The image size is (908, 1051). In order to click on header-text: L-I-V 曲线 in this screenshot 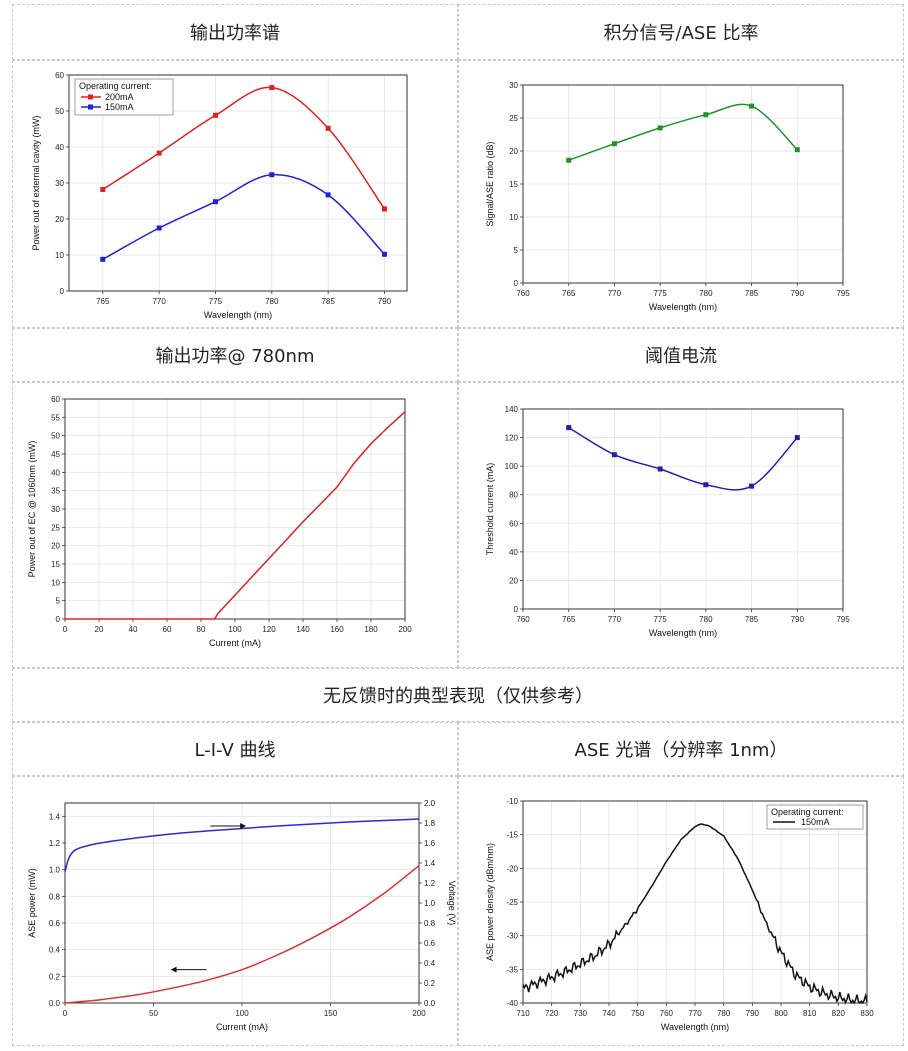, I will do `click(235, 750)`.